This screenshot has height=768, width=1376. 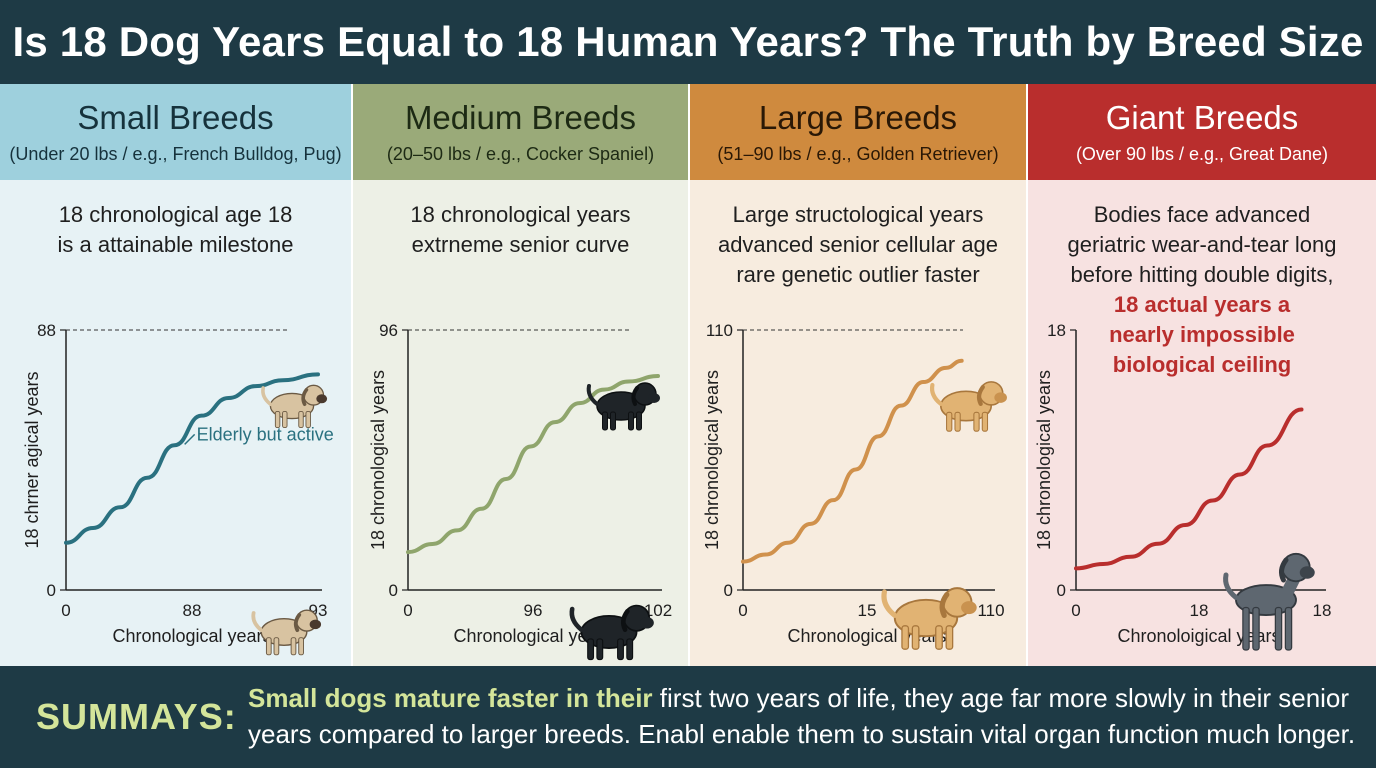 What do you see at coordinates (1202, 274) in the screenshot?
I see `description-line: before hitting double digits,` at bounding box center [1202, 274].